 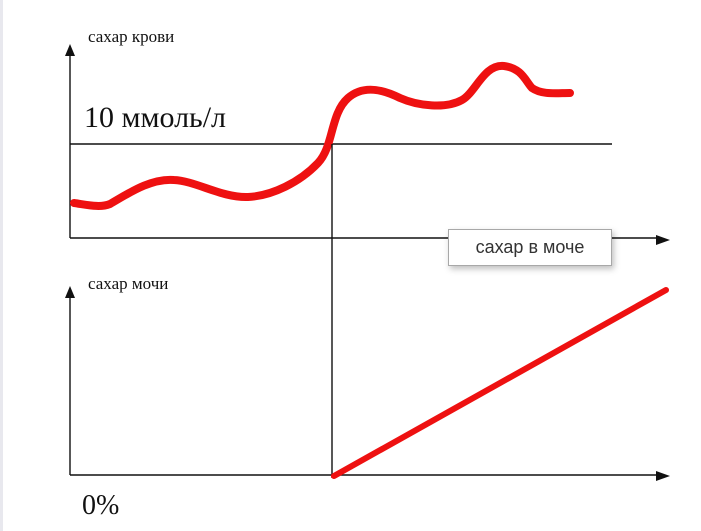 What do you see at coordinates (530, 247) in the screenshot?
I see `urine-sugar-tooltip: сахар в моче` at bounding box center [530, 247].